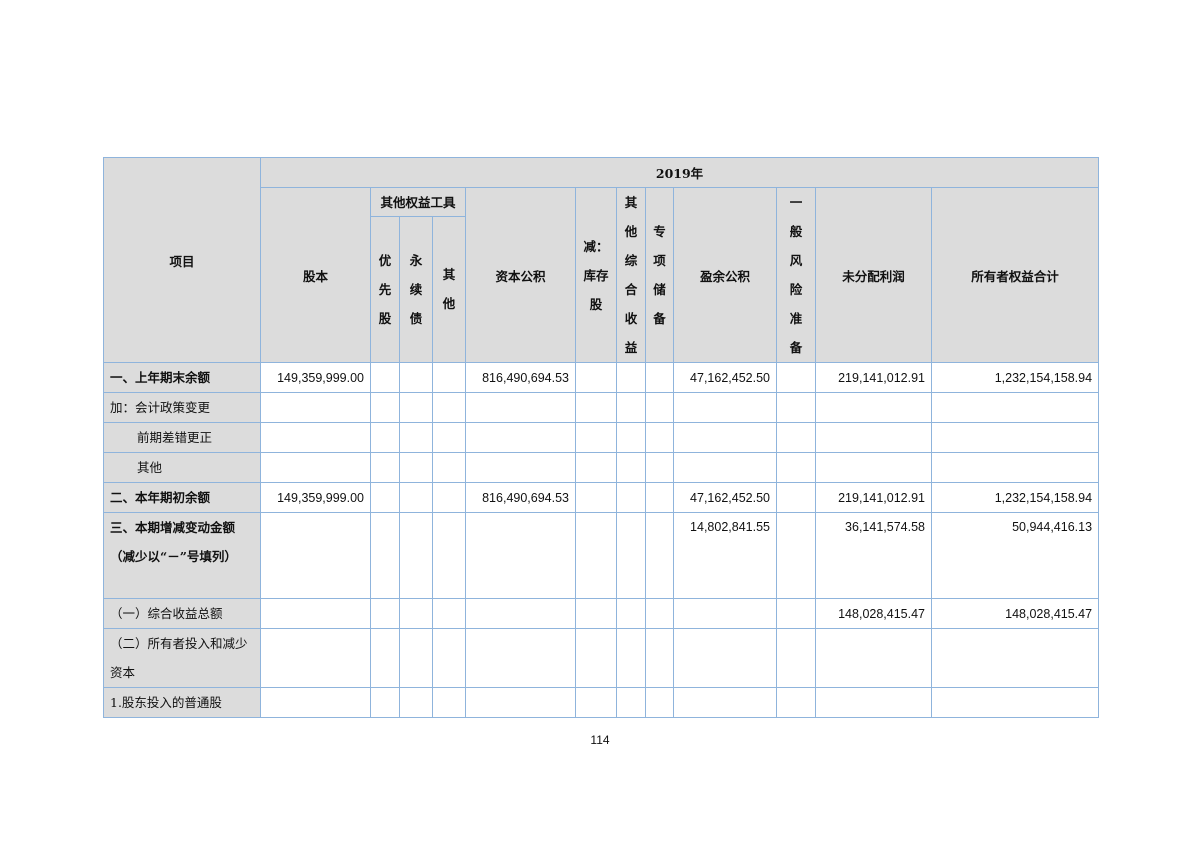 The height and width of the screenshot is (848, 1200). Describe the element at coordinates (679, 172) in the screenshot. I see `header-year: 2019年` at that location.